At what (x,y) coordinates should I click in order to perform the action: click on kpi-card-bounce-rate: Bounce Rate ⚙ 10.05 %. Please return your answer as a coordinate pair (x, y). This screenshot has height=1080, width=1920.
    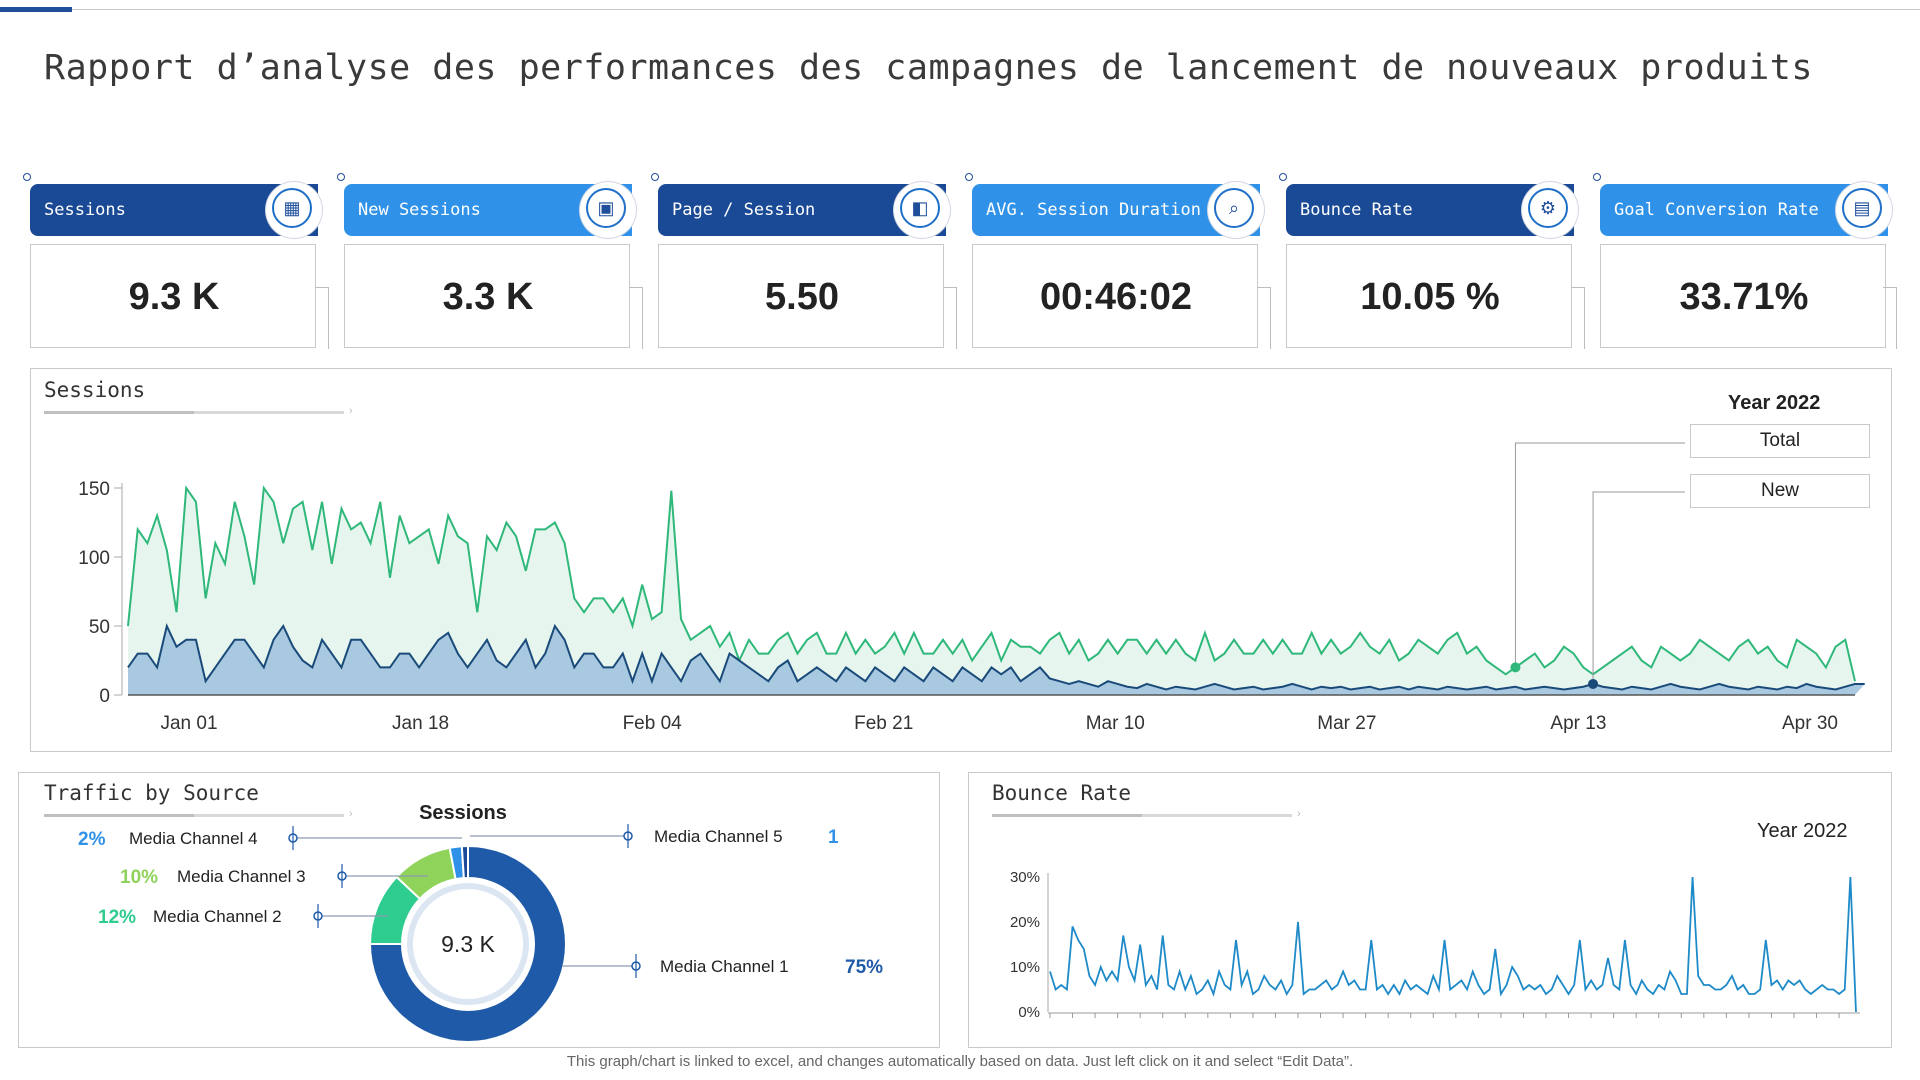
    Looking at the image, I should click on (1432, 261).